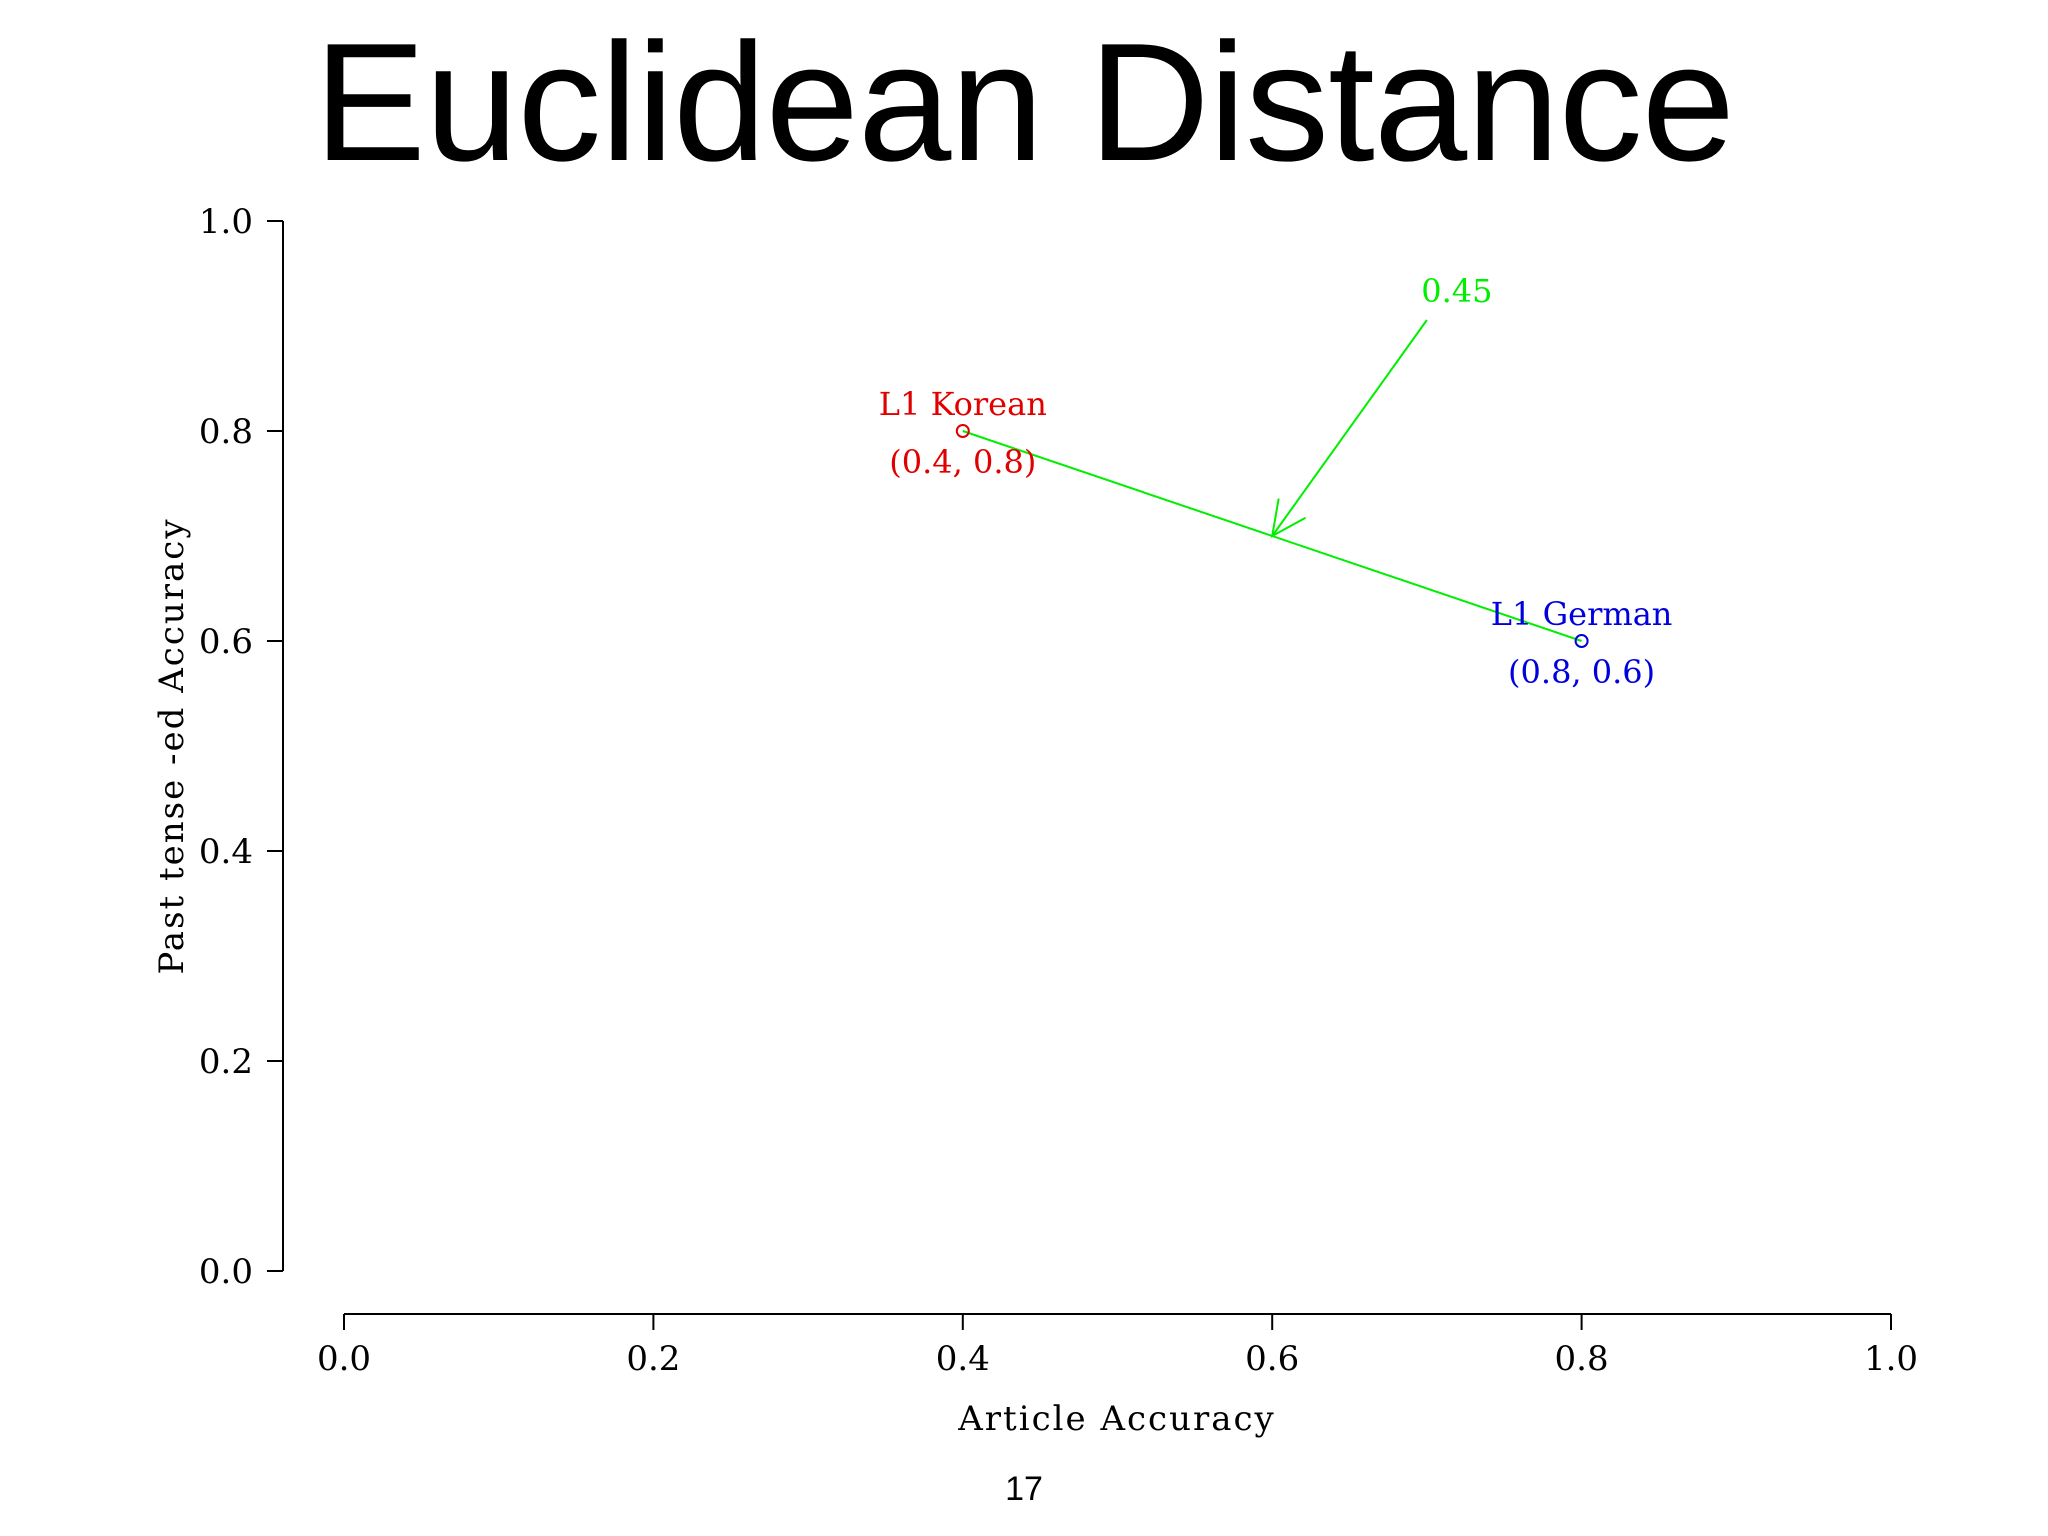 The image size is (2048, 1536). Describe the element at coordinates (963, 1359) in the screenshot. I see `x-tick-label: 0.4` at that location.